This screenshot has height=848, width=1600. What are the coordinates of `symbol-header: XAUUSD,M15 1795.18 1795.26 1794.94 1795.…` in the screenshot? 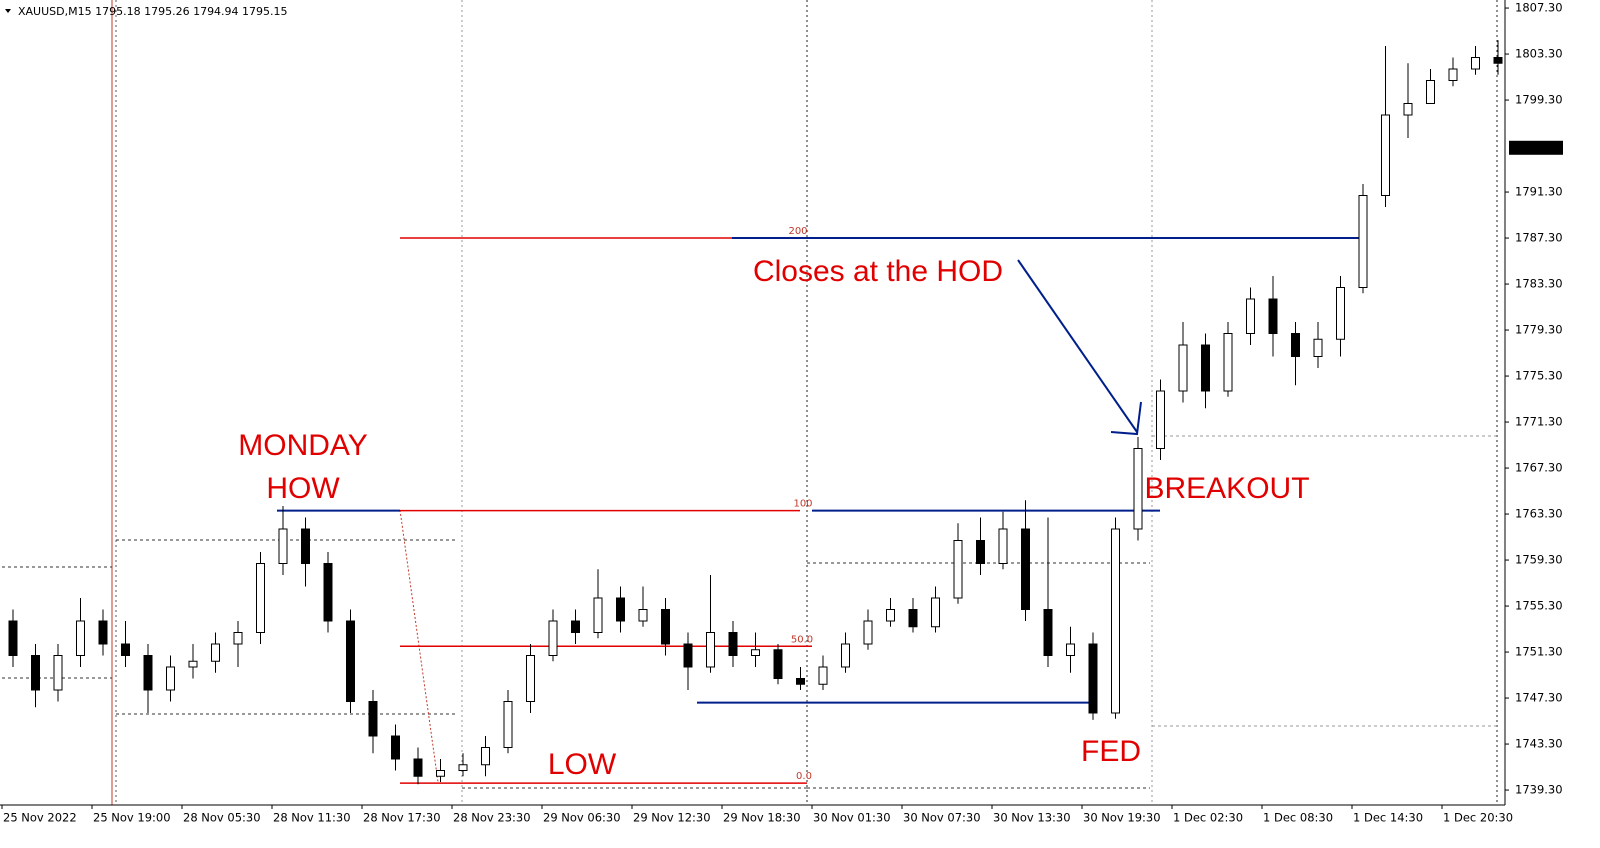 It's located at (153, 11).